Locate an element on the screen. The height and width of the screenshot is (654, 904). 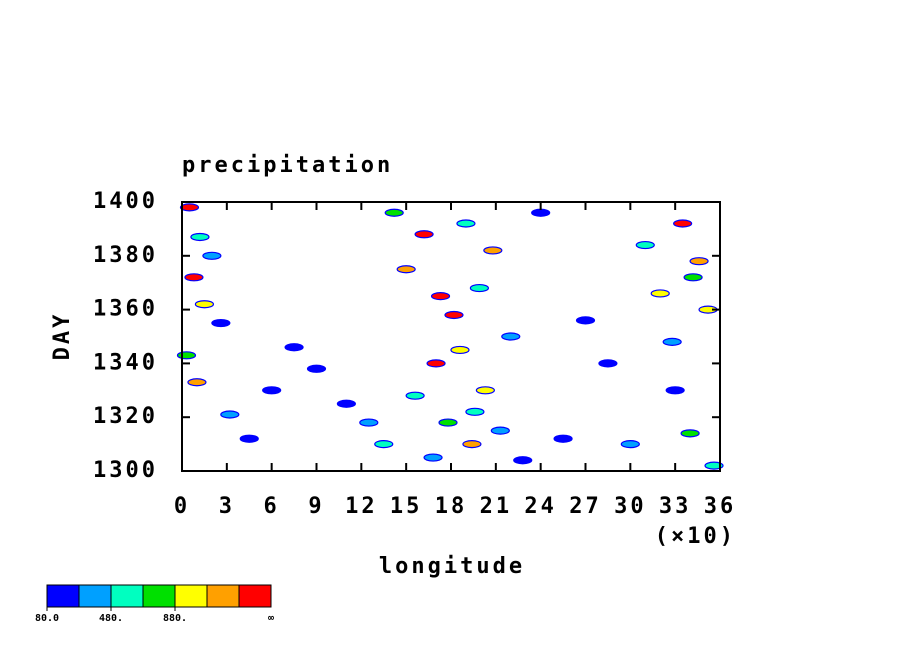
y-tick-label: 1340 is located at coordinates (125, 362).